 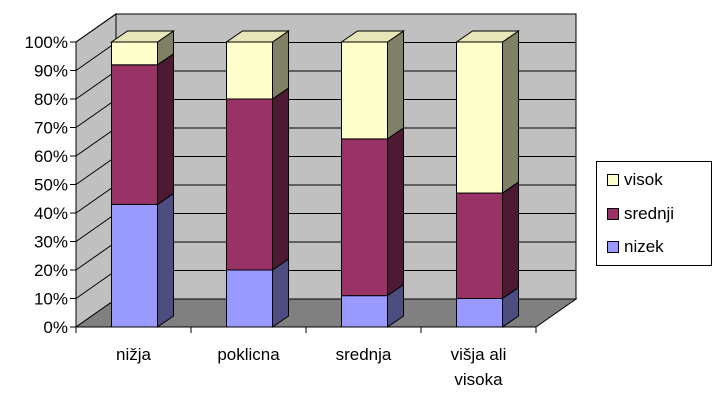 What do you see at coordinates (613, 180) in the screenshot?
I see `legend-swatch-visok` at bounding box center [613, 180].